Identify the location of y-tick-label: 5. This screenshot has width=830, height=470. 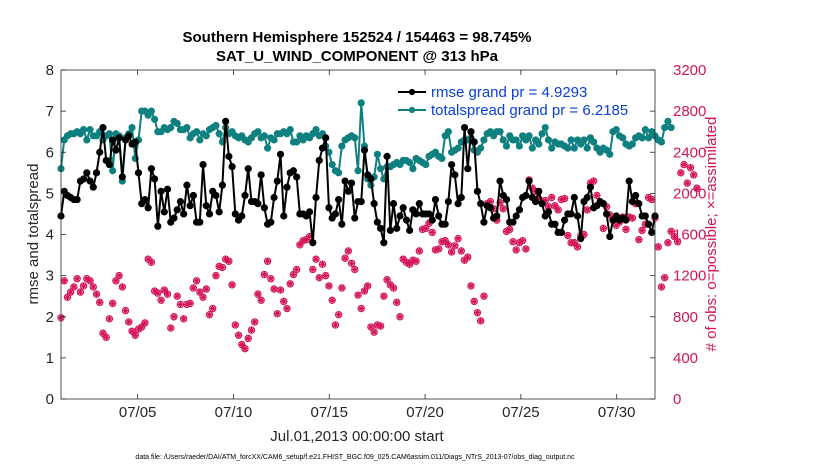
(50, 193).